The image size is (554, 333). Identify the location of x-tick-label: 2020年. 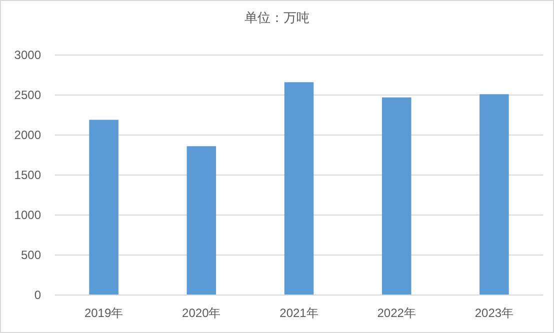
(201, 313).